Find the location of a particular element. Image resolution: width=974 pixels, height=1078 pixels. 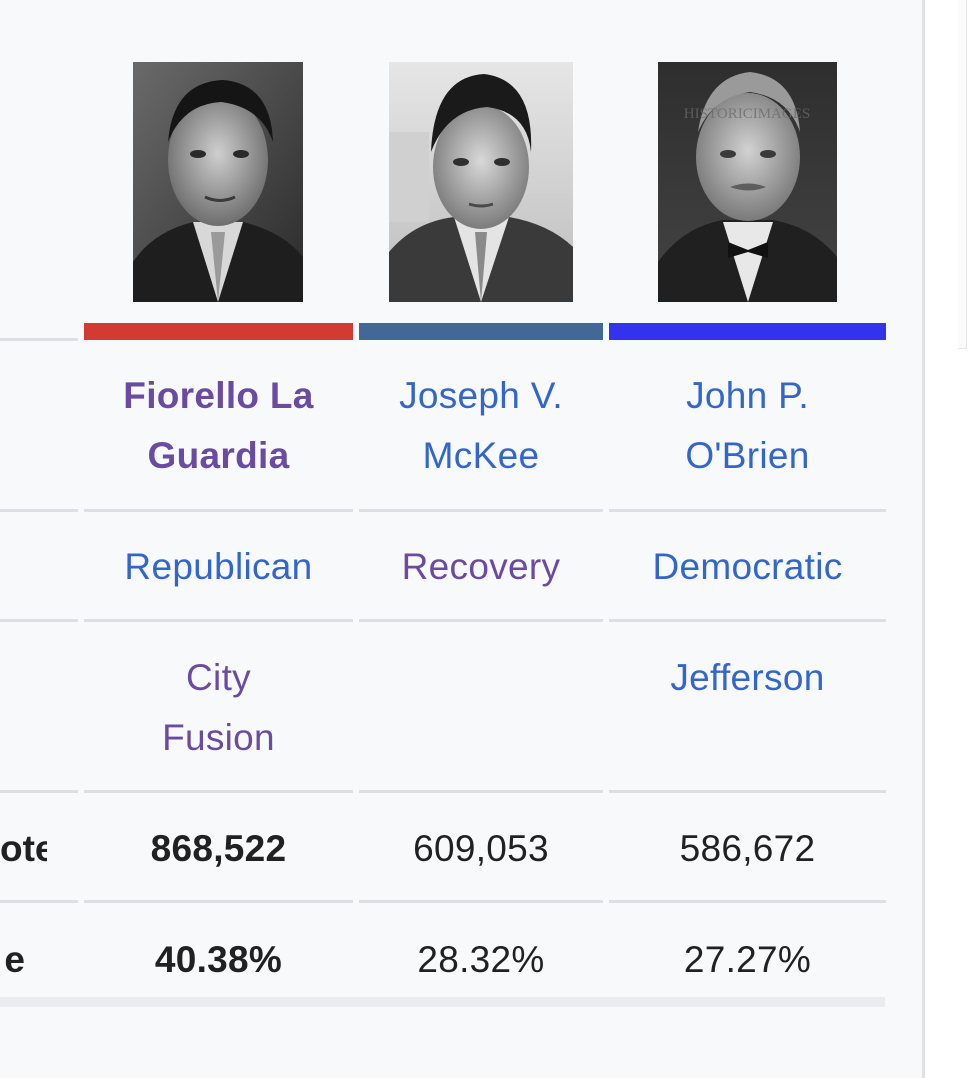

candidate-name-la-guardia: Fiorello La Guardia is located at coordinates (218, 426).